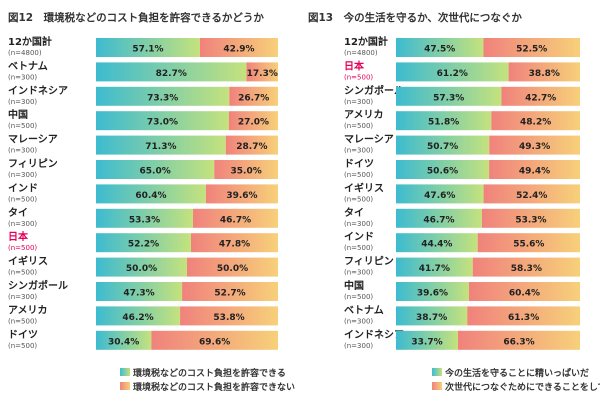 Image resolution: width=600 pixels, height=402 pixels. What do you see at coordinates (125, 372) in the screenshot?
I see `legend-swatch-acceptable` at bounding box center [125, 372].